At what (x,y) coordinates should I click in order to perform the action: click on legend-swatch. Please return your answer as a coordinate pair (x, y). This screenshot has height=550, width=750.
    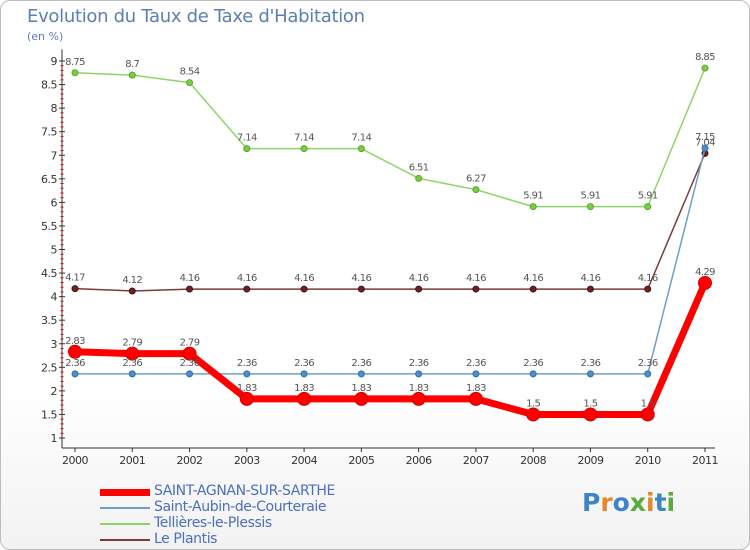
    Looking at the image, I should click on (125, 524).